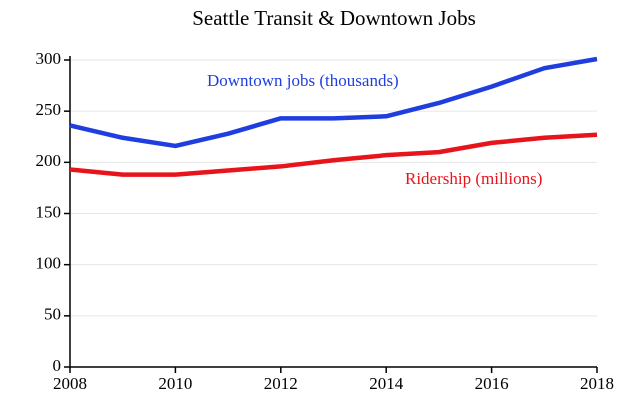  What do you see at coordinates (175, 383) in the screenshot?
I see `x-tick-label: 2010` at bounding box center [175, 383].